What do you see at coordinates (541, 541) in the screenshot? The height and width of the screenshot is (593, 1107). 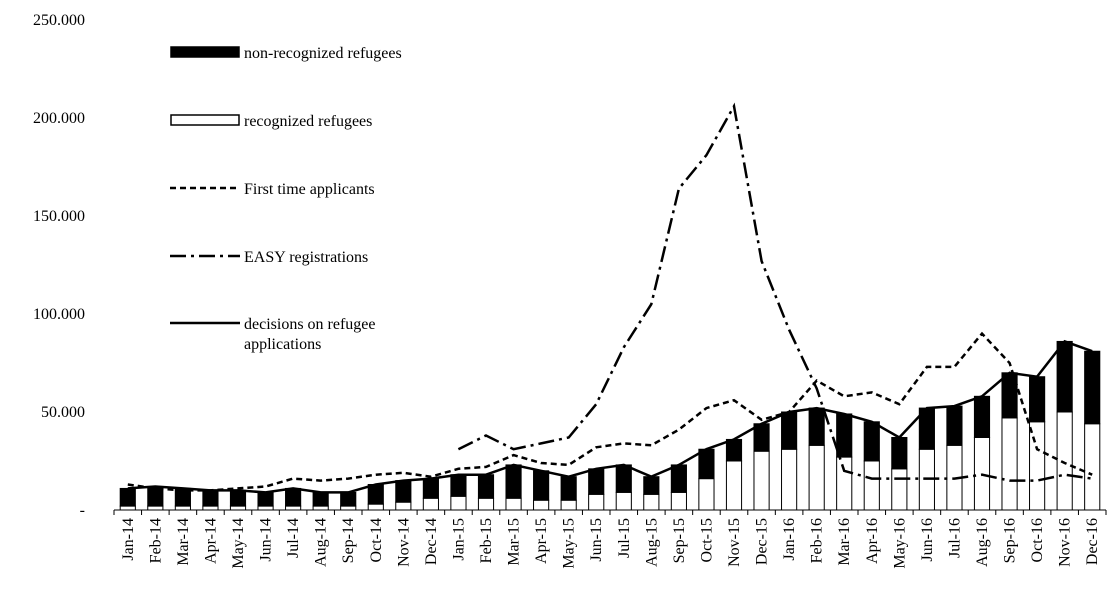 I see `x-tick-label: Apr-15` at bounding box center [541, 541].